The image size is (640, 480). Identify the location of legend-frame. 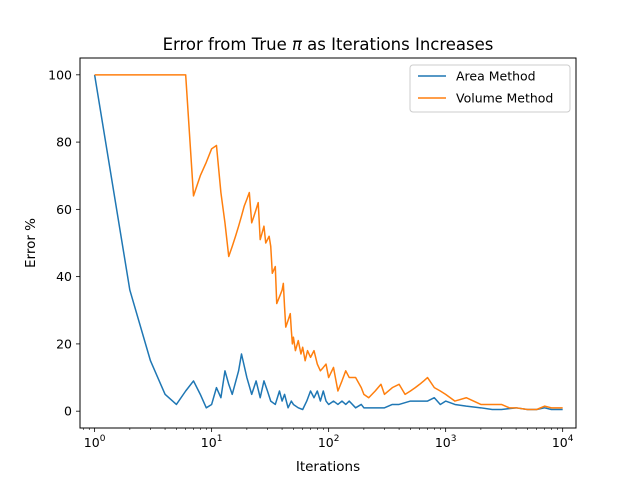
(490, 88).